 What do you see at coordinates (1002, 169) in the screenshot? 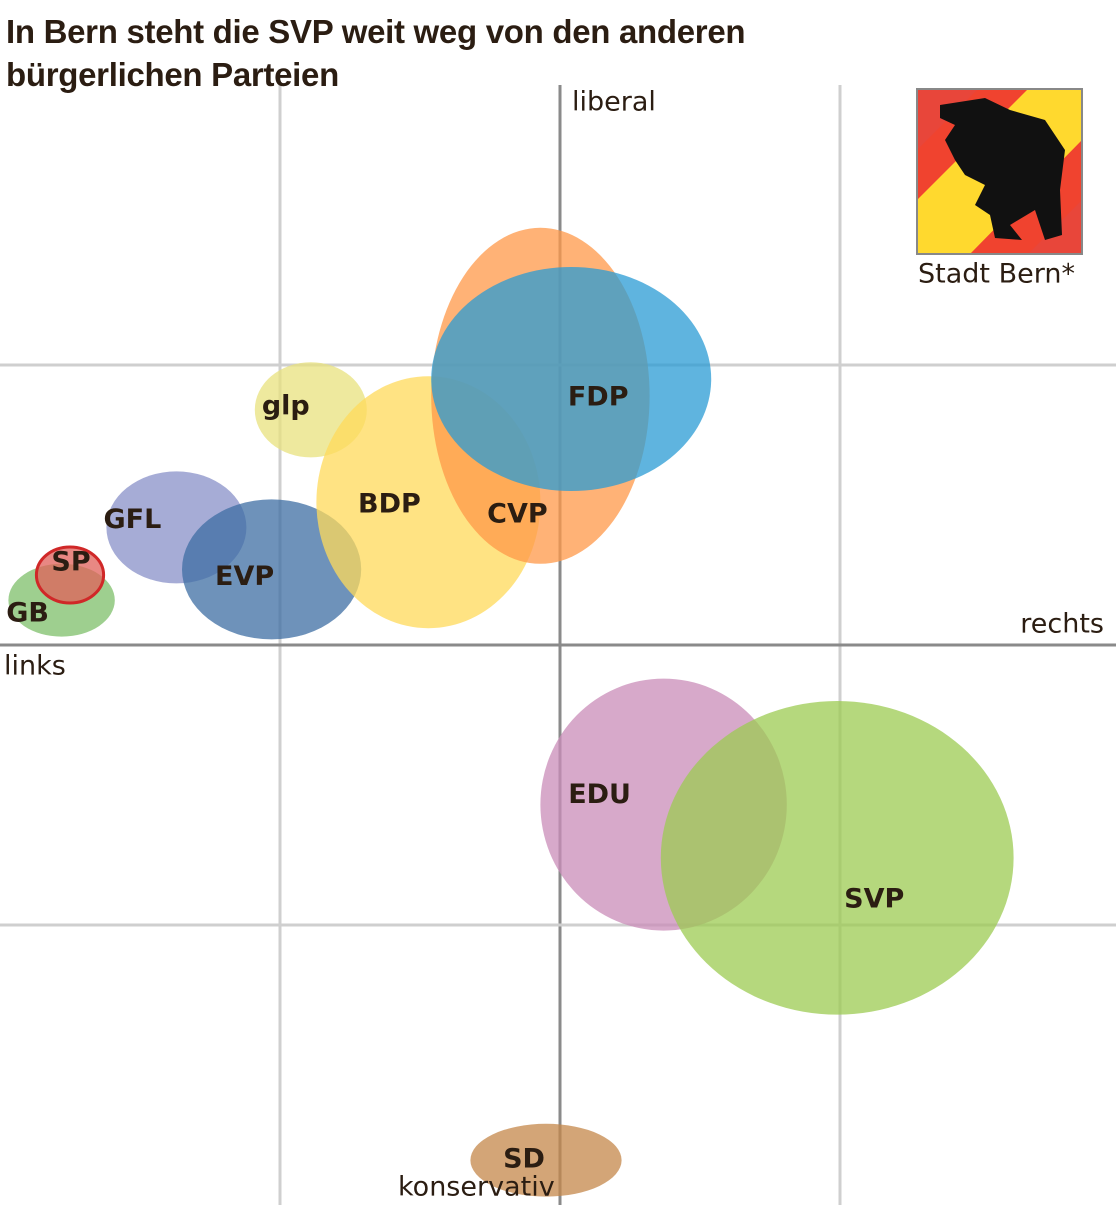
I see `flag-bear` at bounding box center [1002, 169].